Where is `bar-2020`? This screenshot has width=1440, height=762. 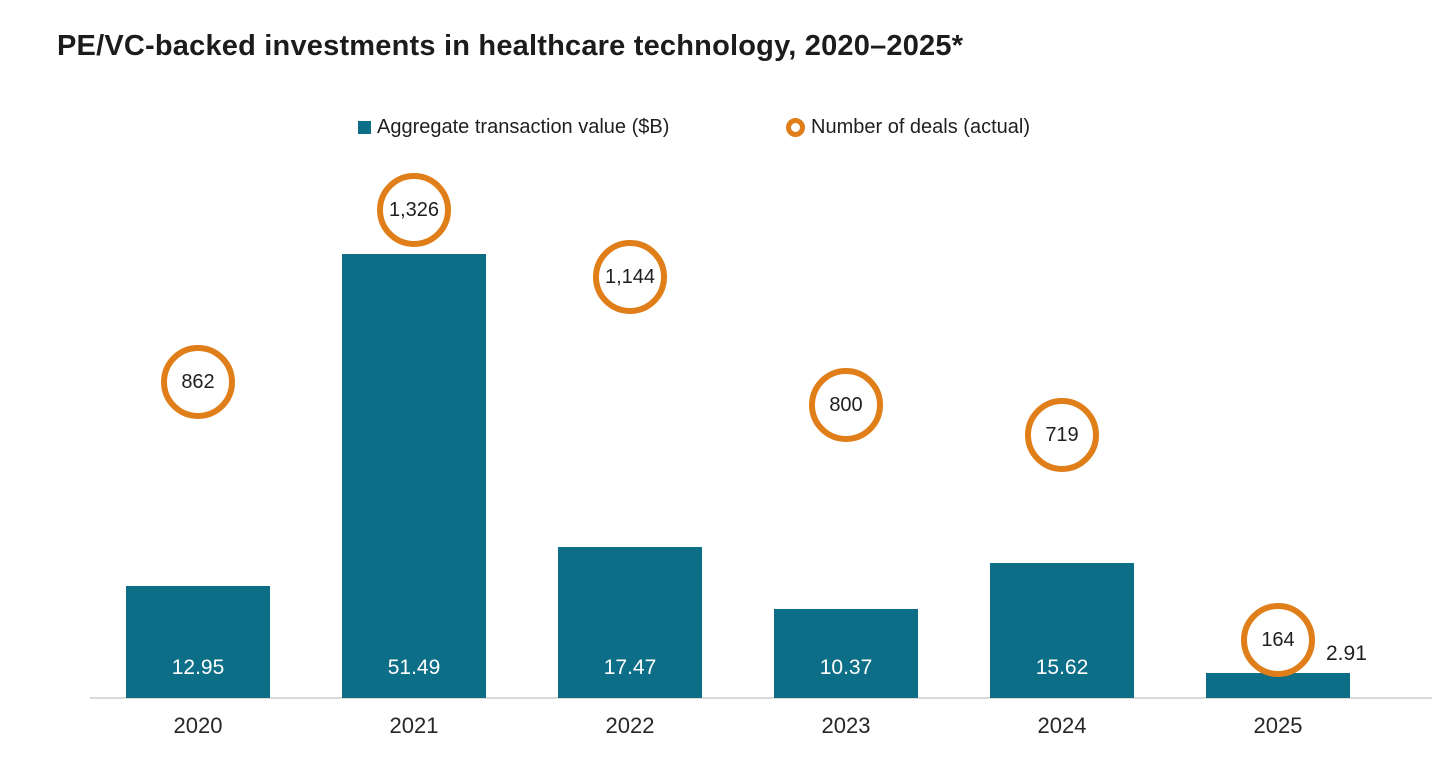 bar-2020 is located at coordinates (198, 642).